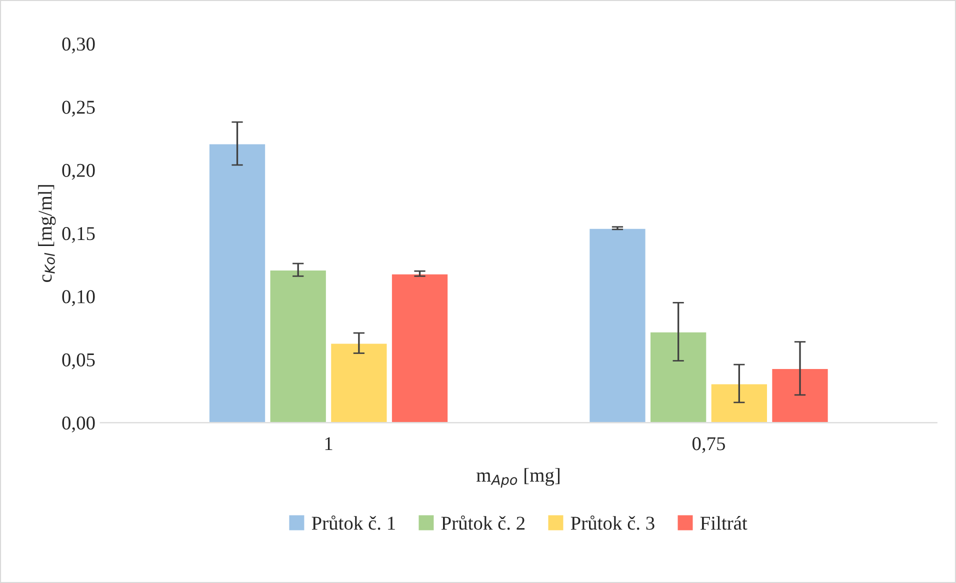 The image size is (956, 583). What do you see at coordinates (483, 522) in the screenshot?
I see `legend-label: Průtok č. 2` at bounding box center [483, 522].